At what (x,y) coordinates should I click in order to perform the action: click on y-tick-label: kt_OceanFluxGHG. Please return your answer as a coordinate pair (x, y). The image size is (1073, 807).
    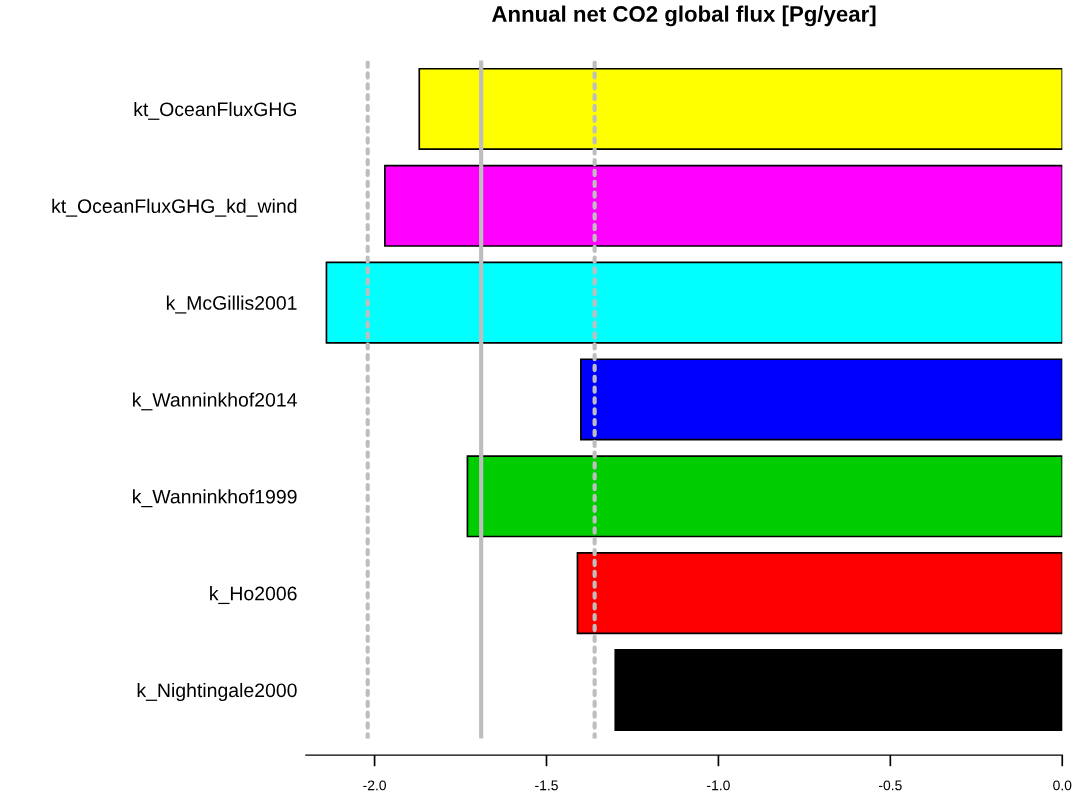
    Looking at the image, I should click on (215, 110).